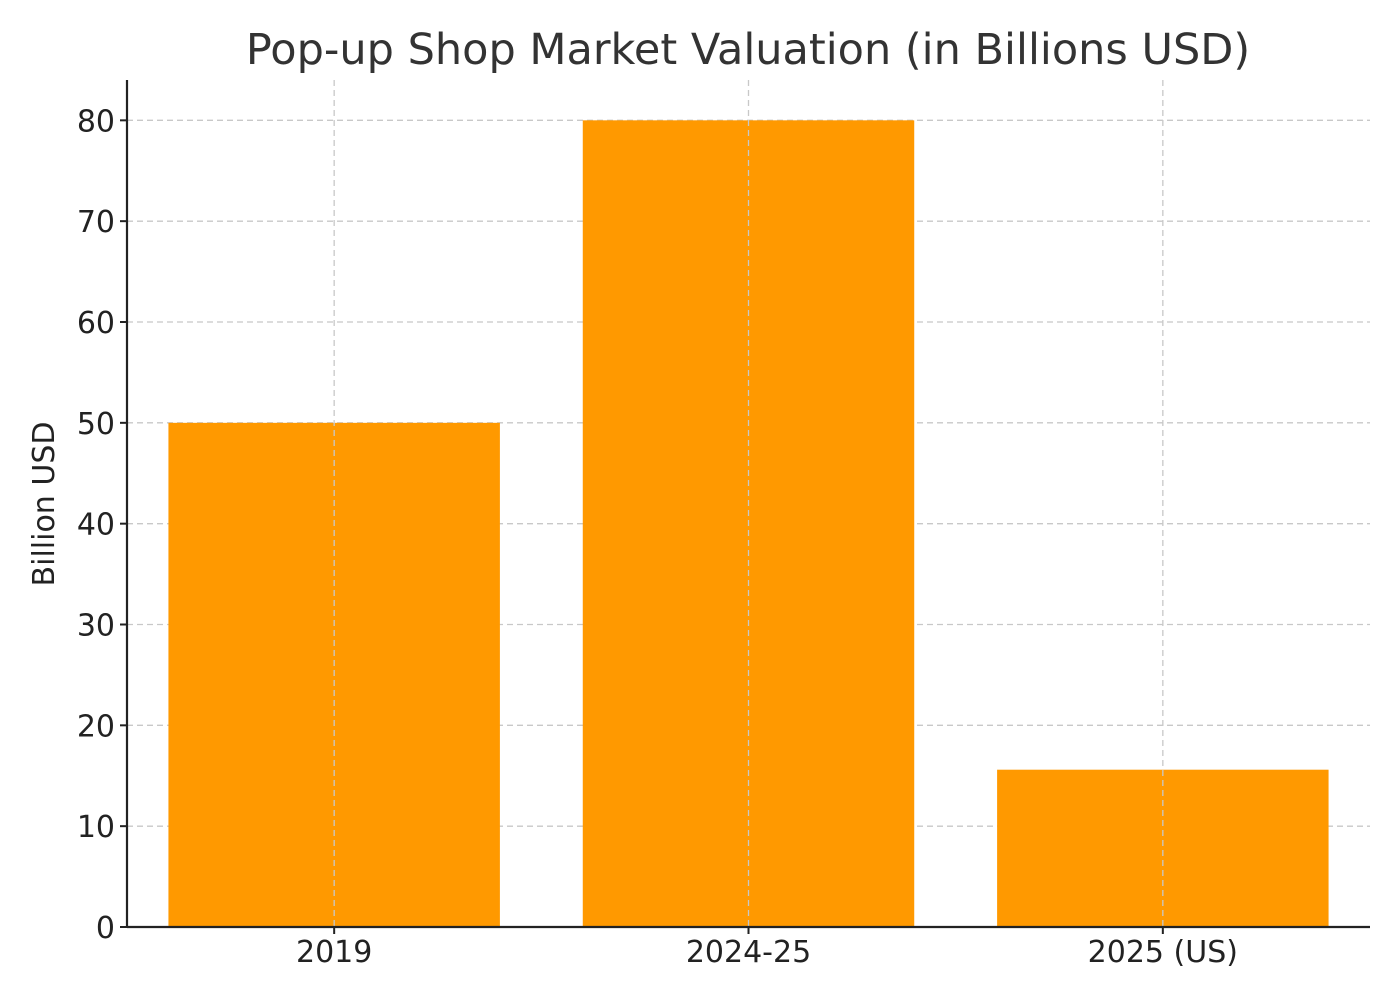 Image resolution: width=1400 pixels, height=1000 pixels. What do you see at coordinates (96, 222) in the screenshot?
I see `y-tick-label-70: 70` at bounding box center [96, 222].